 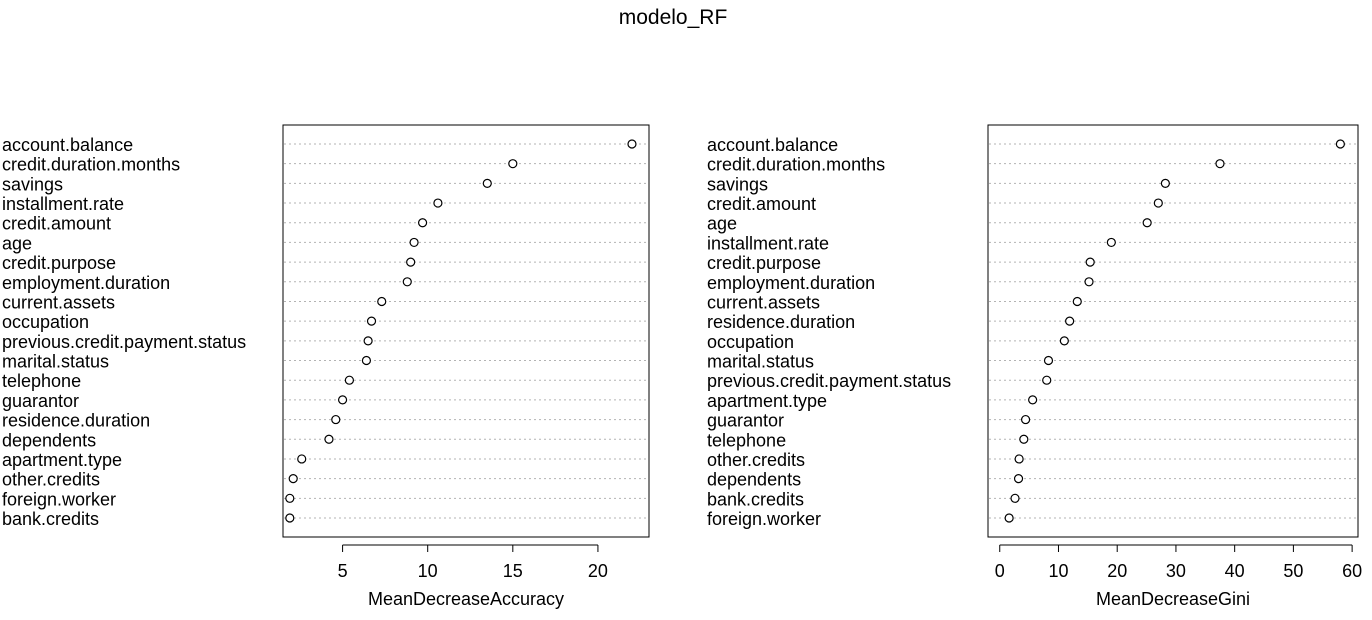 What do you see at coordinates (1352, 571) in the screenshot?
I see `x-tick-label: 60` at bounding box center [1352, 571].